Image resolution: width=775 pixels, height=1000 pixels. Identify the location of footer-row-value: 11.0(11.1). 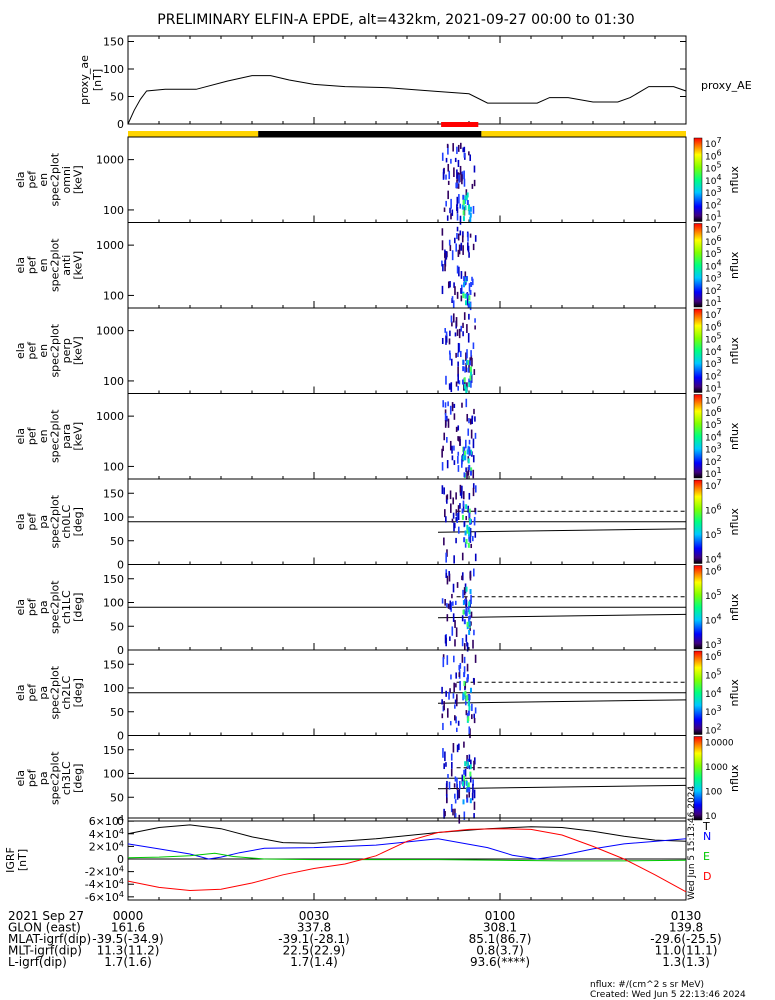
(686, 951).